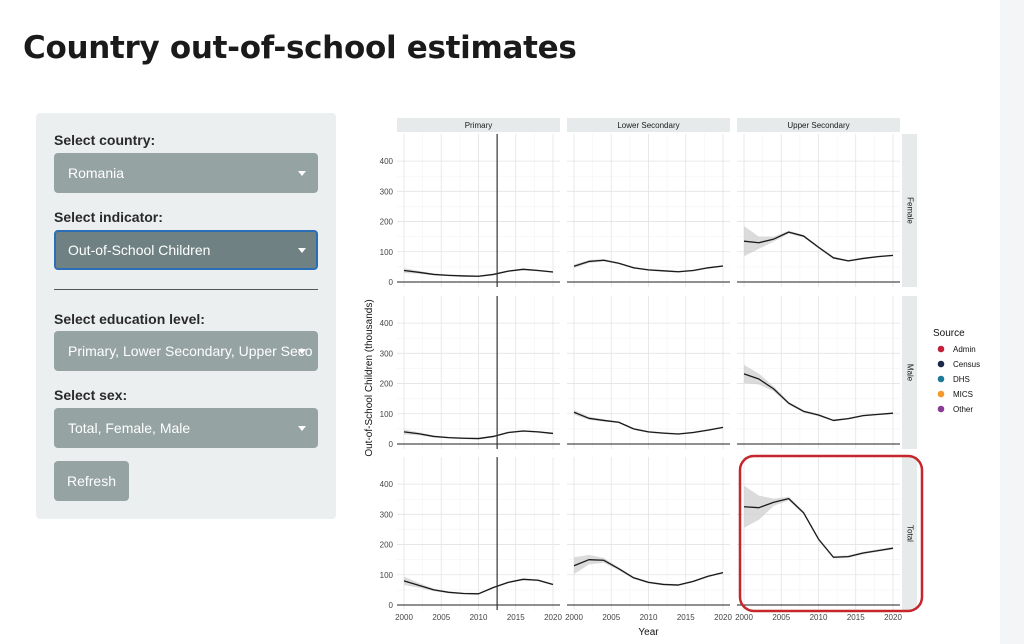  I want to click on legend-label: MICS, so click(963, 394).